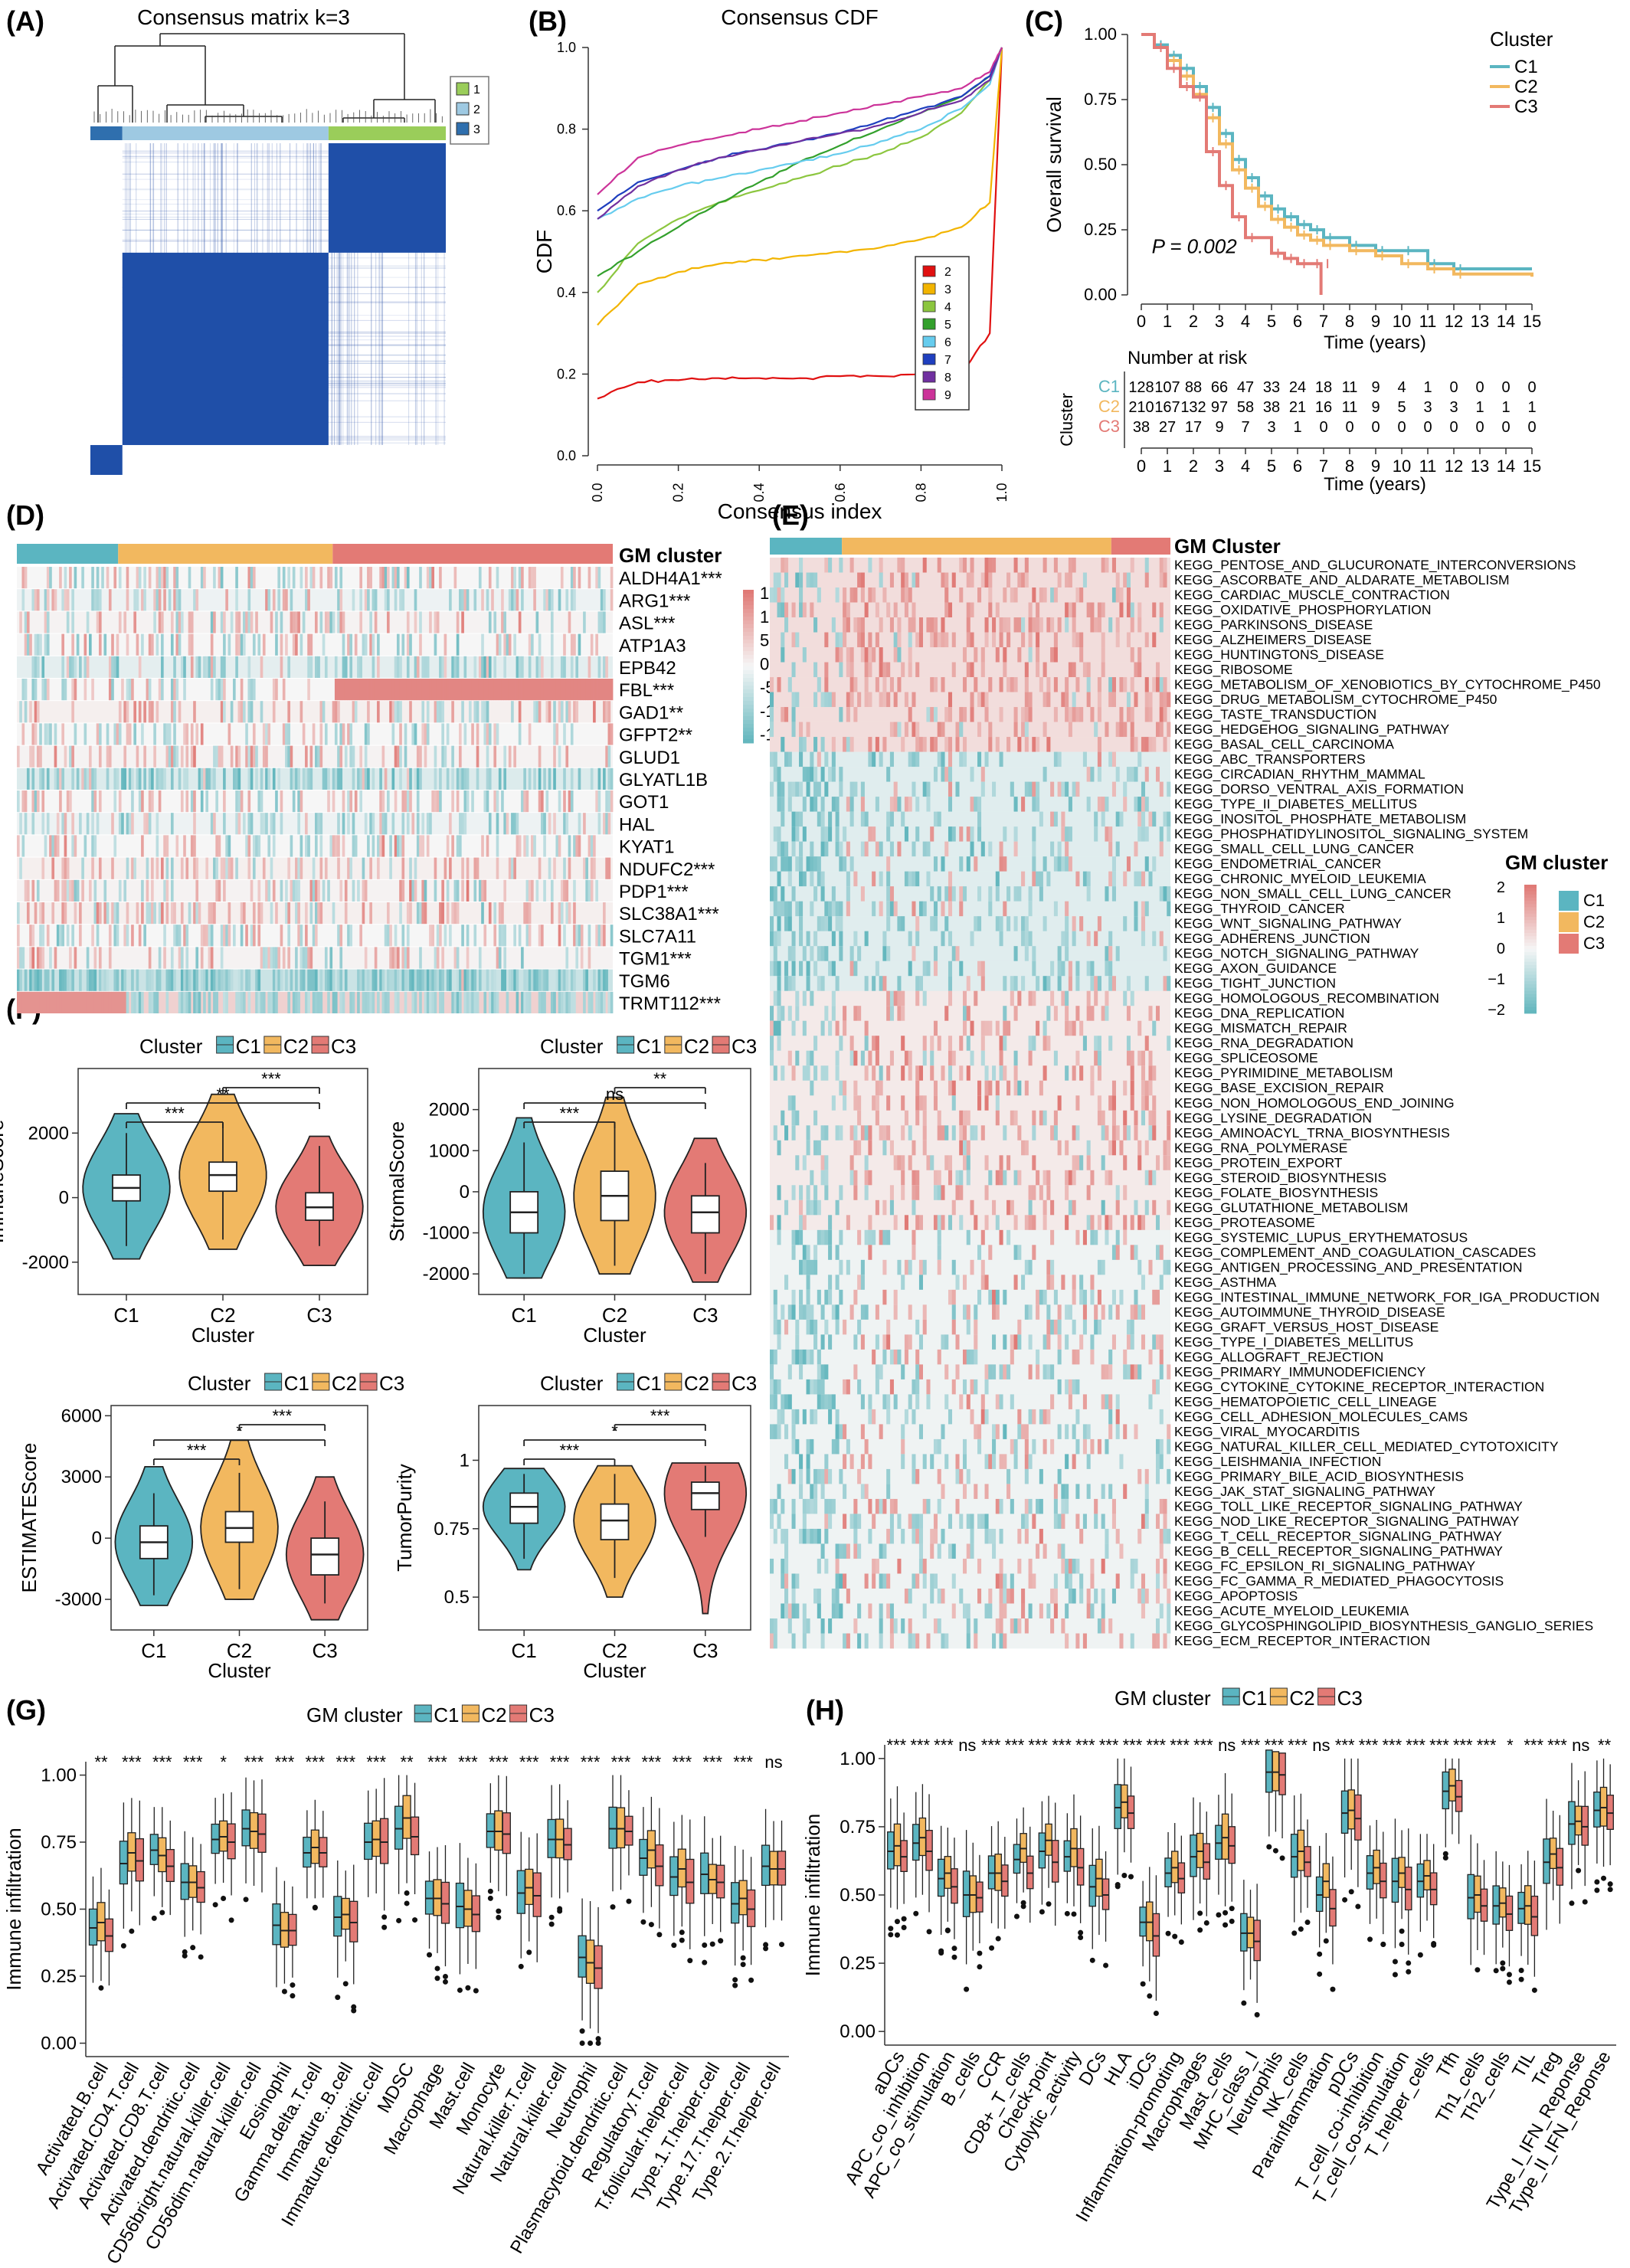 This screenshot has width=1630, height=2268. What do you see at coordinates (1526, 87) in the screenshot?
I see `legend-label: C2` at bounding box center [1526, 87].